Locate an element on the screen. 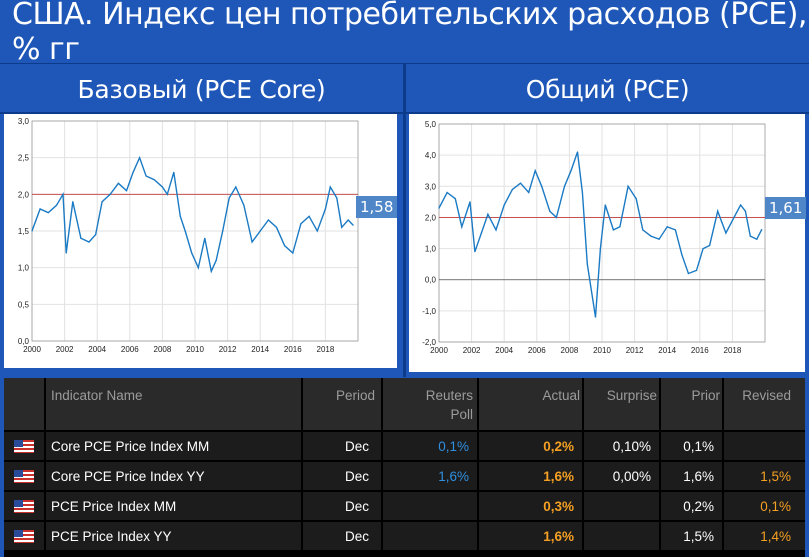 The height and width of the screenshot is (557, 809). cell-surprise: 0,10% is located at coordinates (621, 446).